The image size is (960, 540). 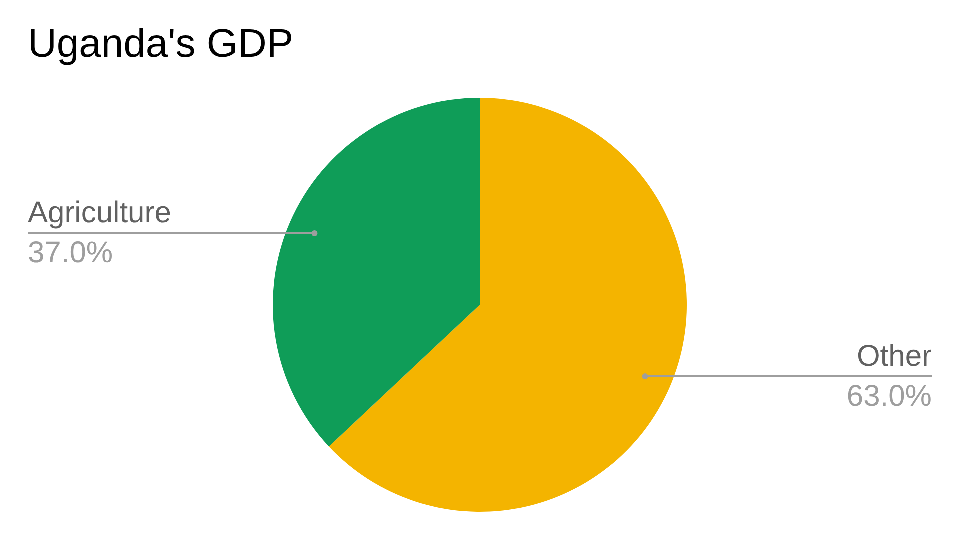 What do you see at coordinates (161, 44) in the screenshot?
I see `chart-title: Uganda's GDP` at bounding box center [161, 44].